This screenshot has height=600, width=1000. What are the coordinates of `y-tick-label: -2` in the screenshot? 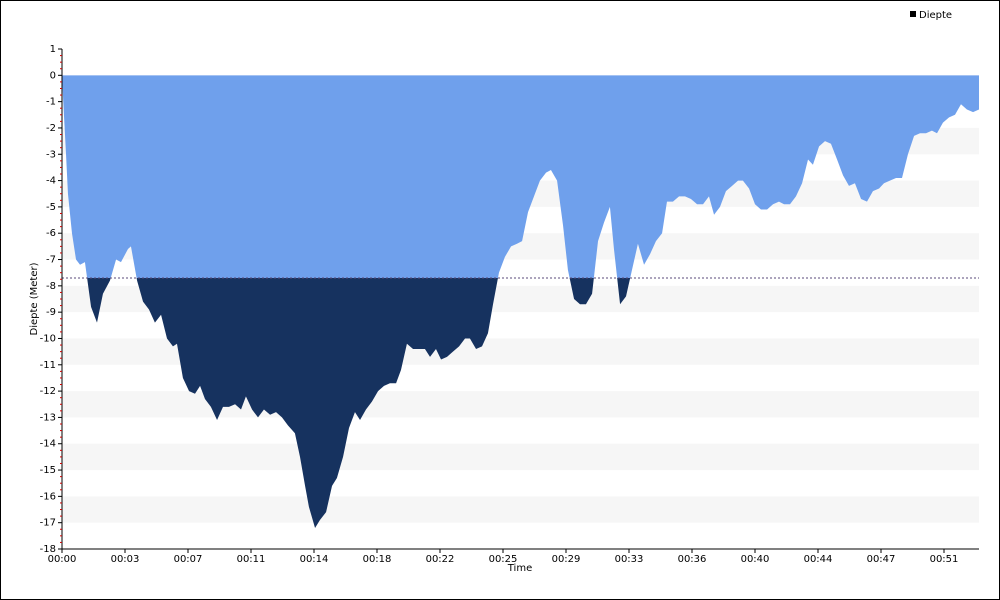 It's located at (51, 128).